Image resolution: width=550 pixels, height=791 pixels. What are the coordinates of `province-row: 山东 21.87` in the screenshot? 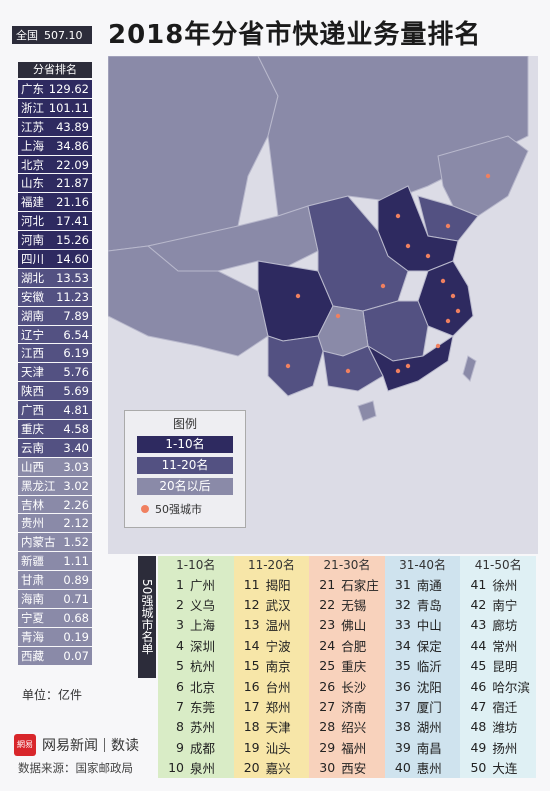 It's located at (55, 184).